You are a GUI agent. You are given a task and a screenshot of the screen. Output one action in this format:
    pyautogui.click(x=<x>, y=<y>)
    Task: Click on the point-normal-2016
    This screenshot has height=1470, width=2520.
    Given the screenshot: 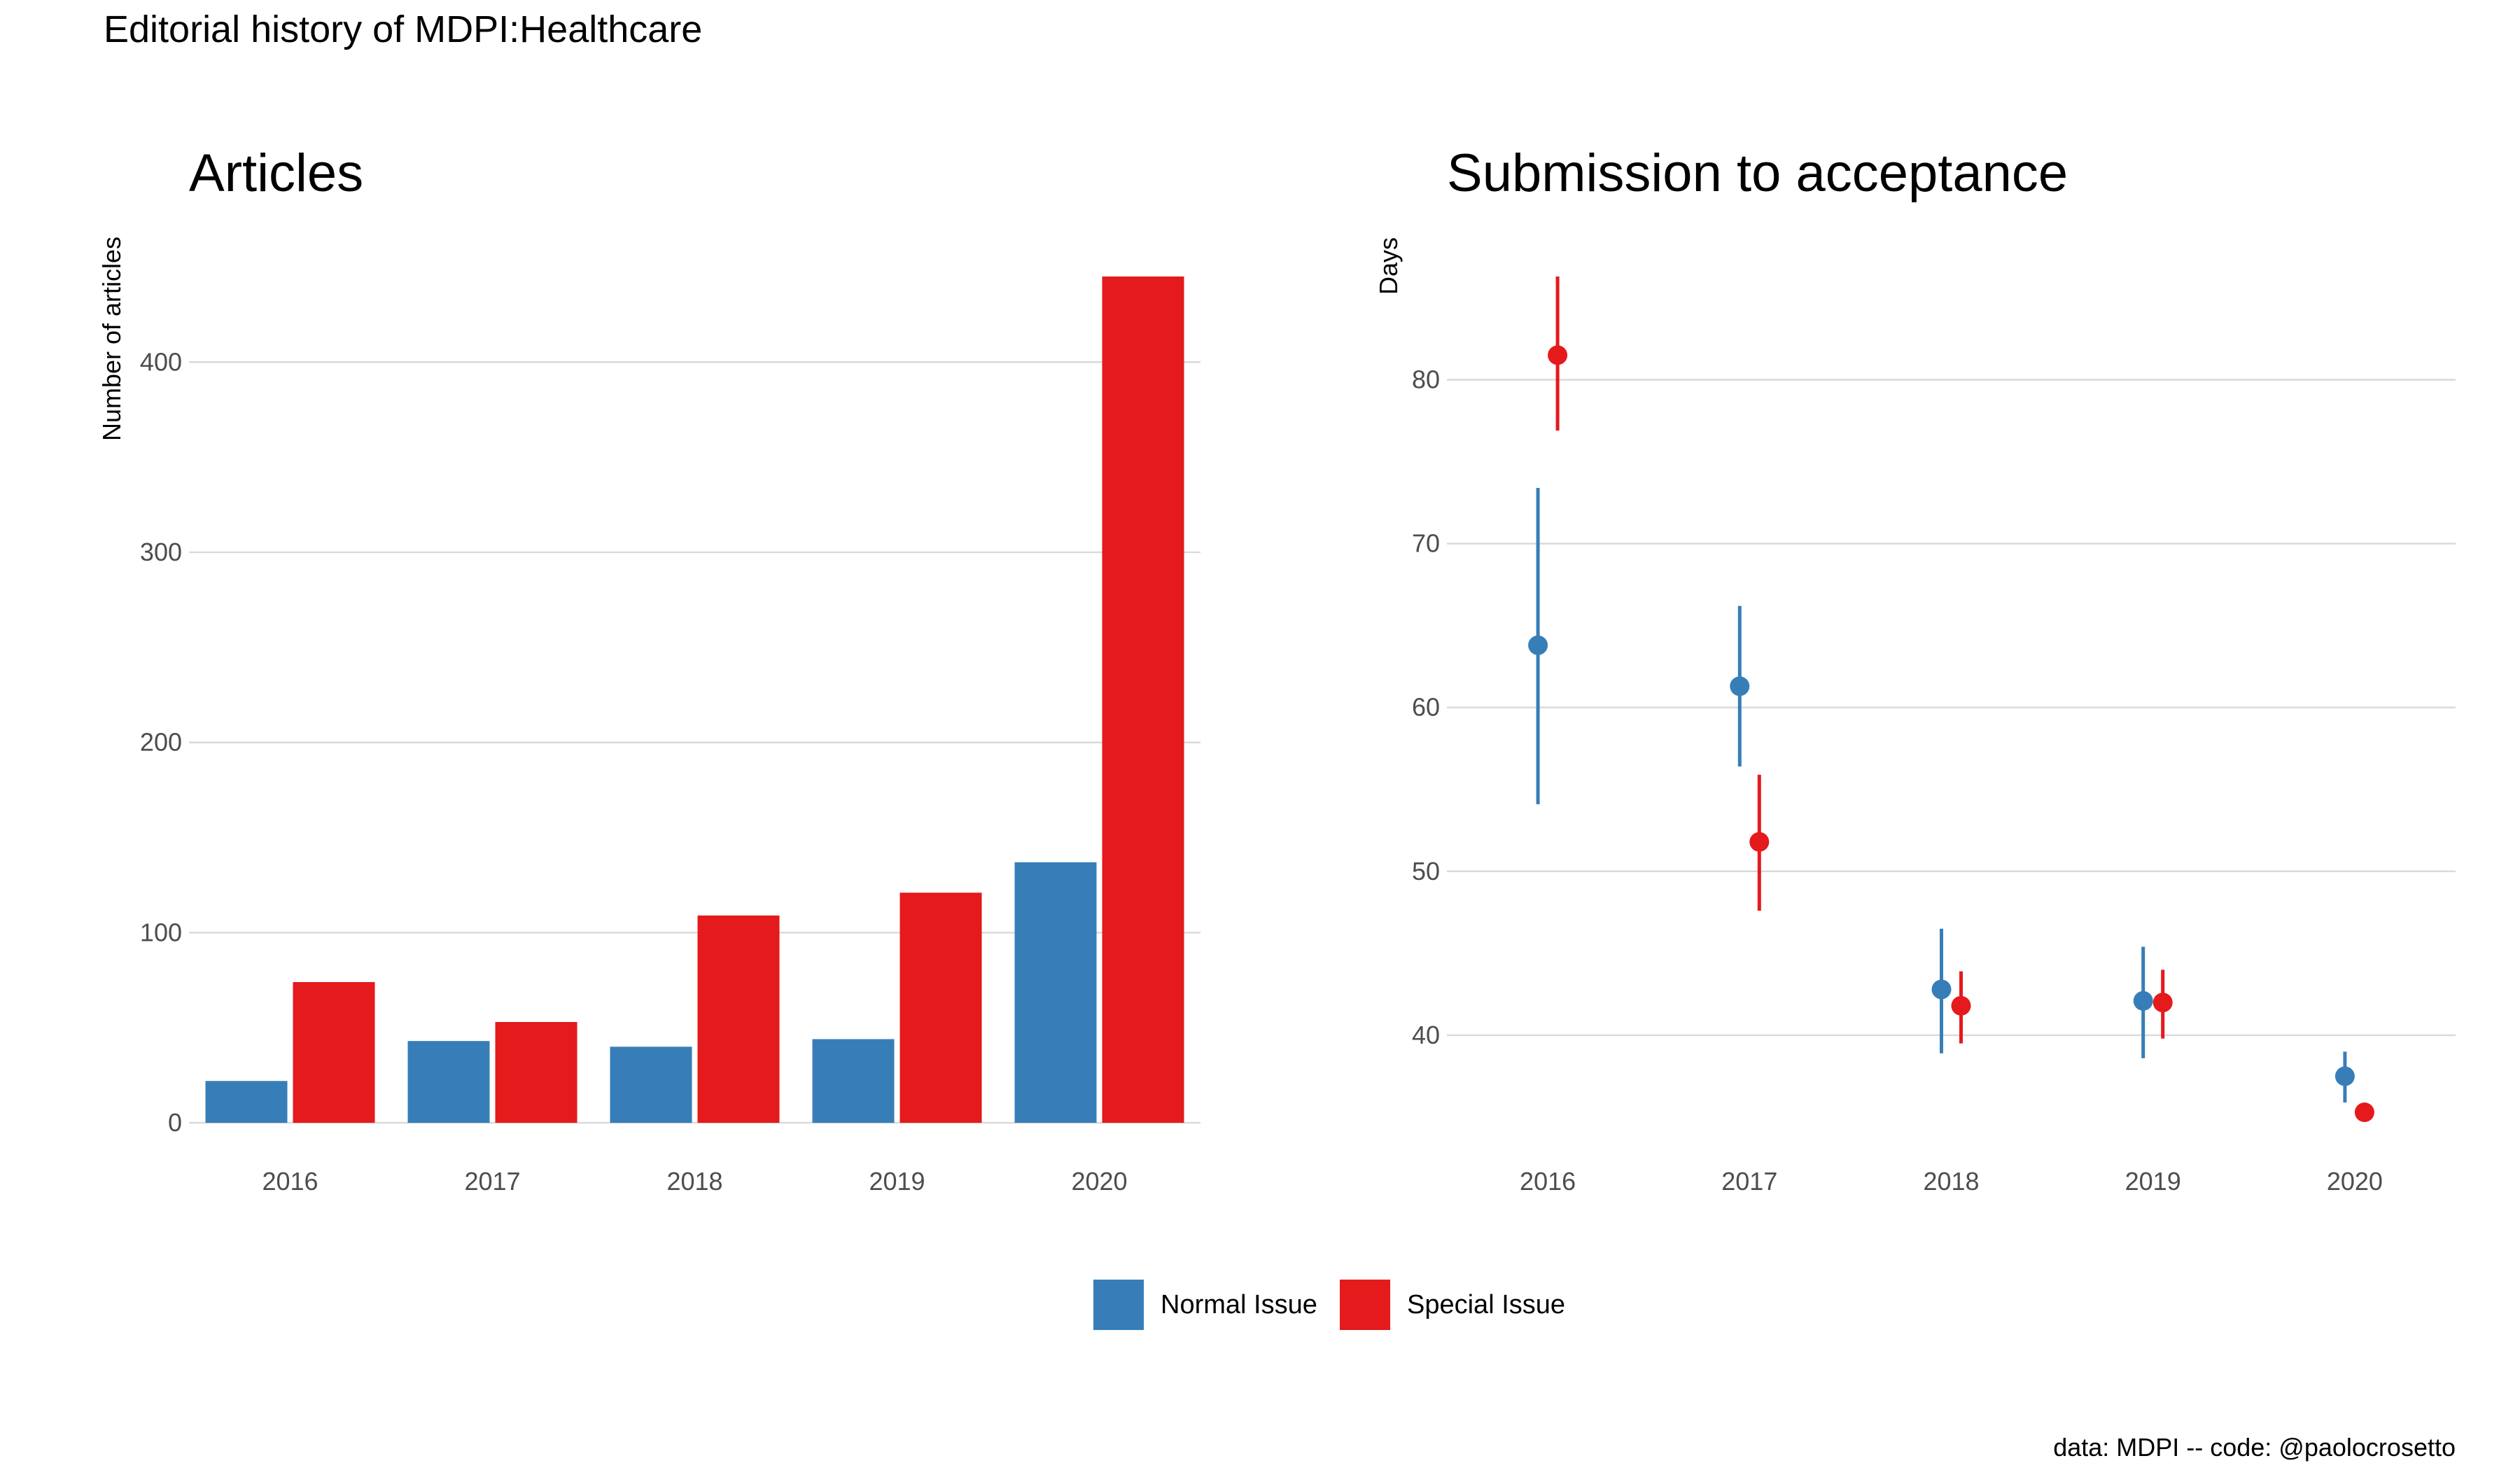 What is the action you would take?
    pyautogui.click(x=1538, y=645)
    